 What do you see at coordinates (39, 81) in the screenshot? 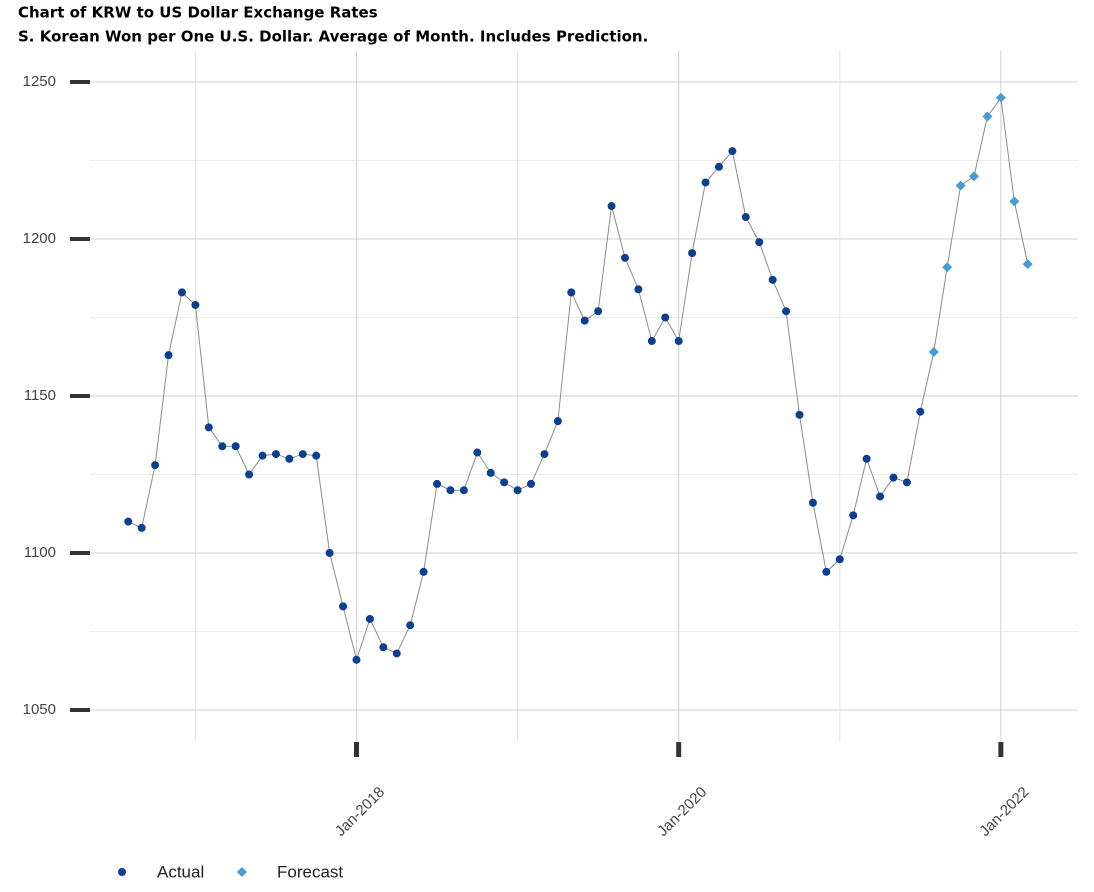
I see `y-tick-label: 1250` at bounding box center [39, 81].